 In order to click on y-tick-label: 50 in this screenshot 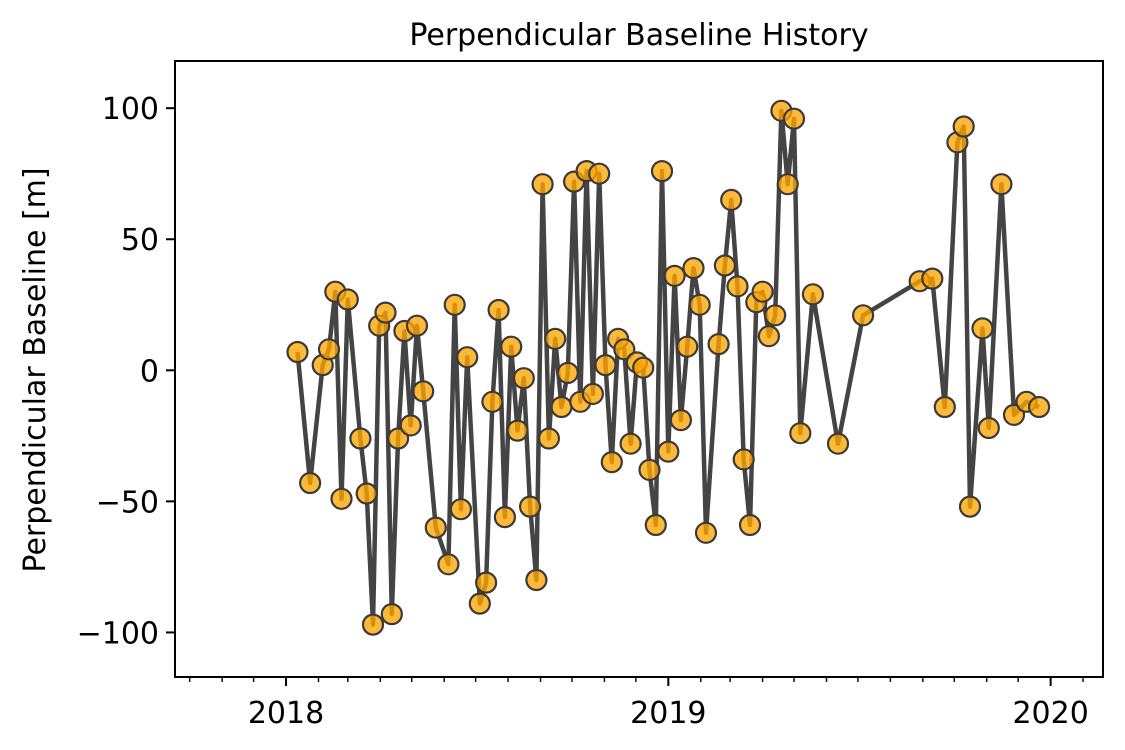, I will do `click(140, 240)`.